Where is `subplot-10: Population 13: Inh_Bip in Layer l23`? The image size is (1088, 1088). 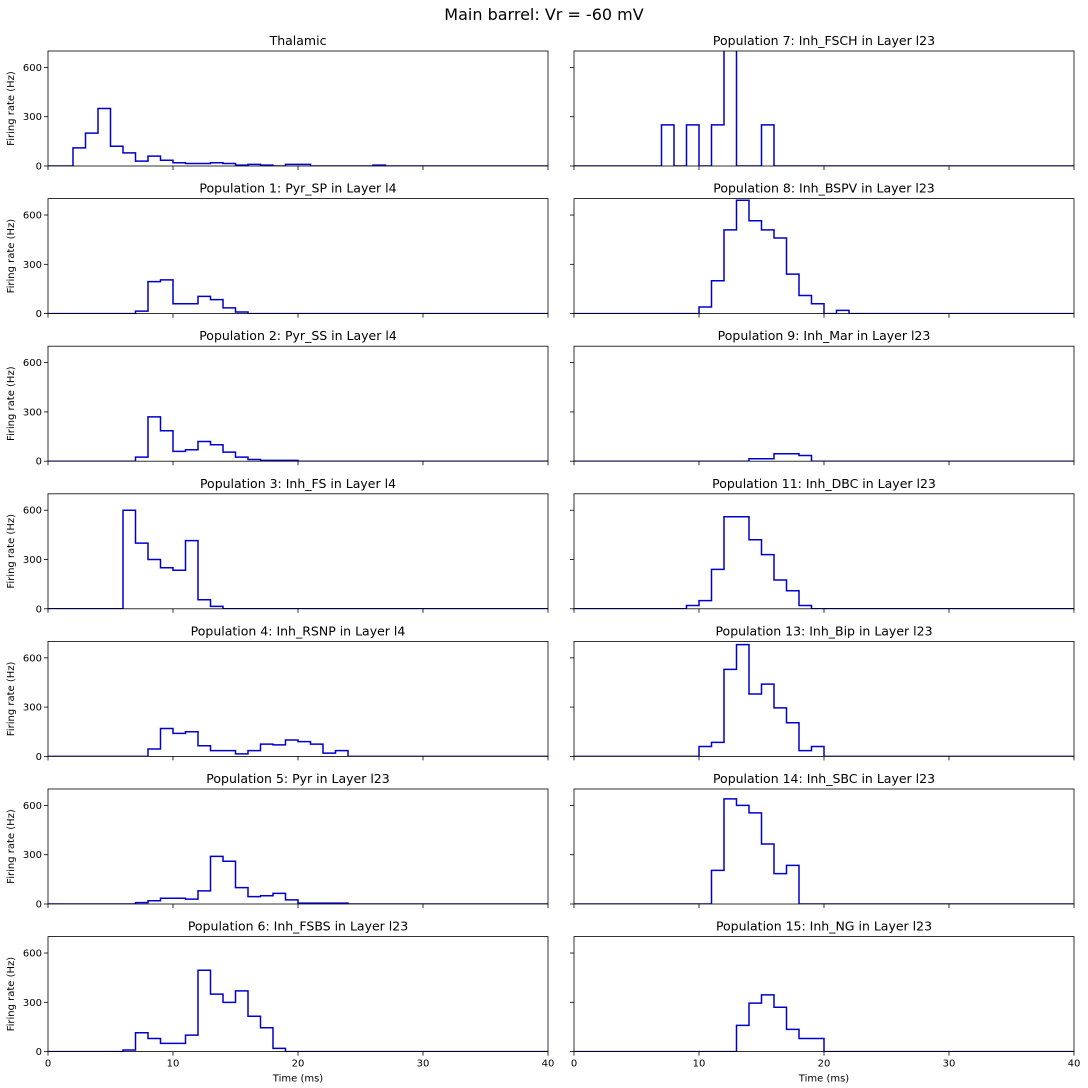
subplot-10: Population 13: Inh_Bip in Layer l23 is located at coordinates (822, 692).